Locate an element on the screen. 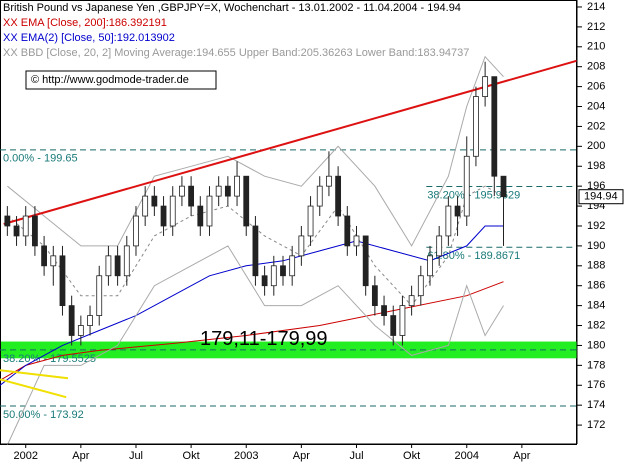 This screenshot has width=624, height=465. y-tick-label: 174 is located at coordinates (596, 405).